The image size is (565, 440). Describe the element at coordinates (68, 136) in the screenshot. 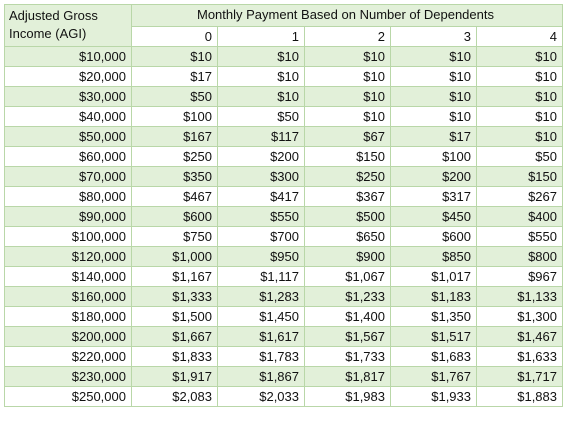

I see `agi-cell: $50,000` at that location.